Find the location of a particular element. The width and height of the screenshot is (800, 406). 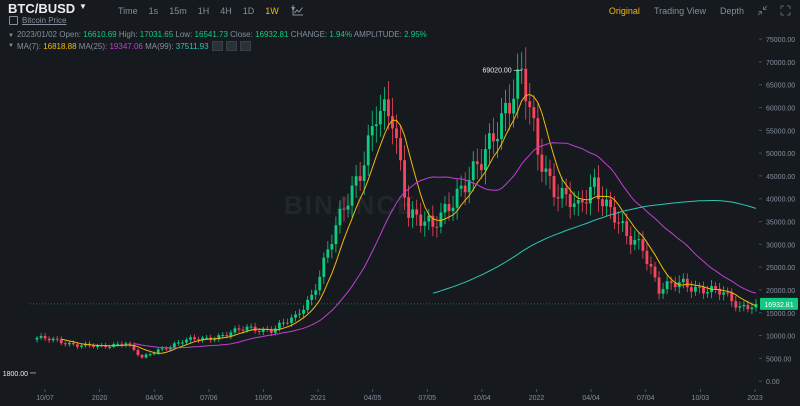

low-value: 16541.73 is located at coordinates (211, 34).